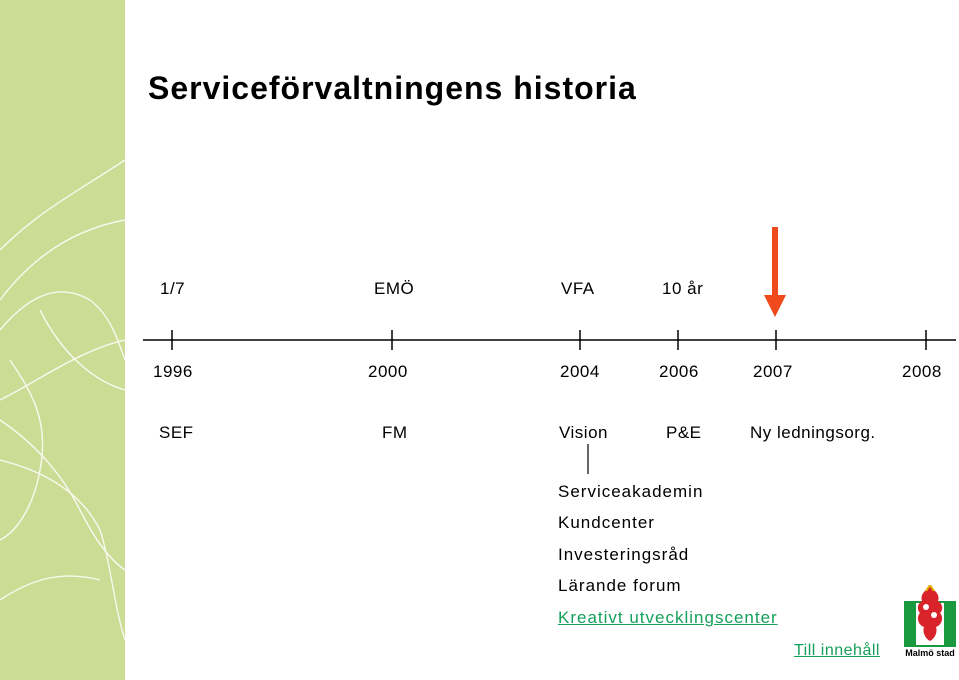 This screenshot has width=959, height=680. What do you see at coordinates (775, 272) in the screenshot?
I see `current-position-arrow-icon` at bounding box center [775, 272].